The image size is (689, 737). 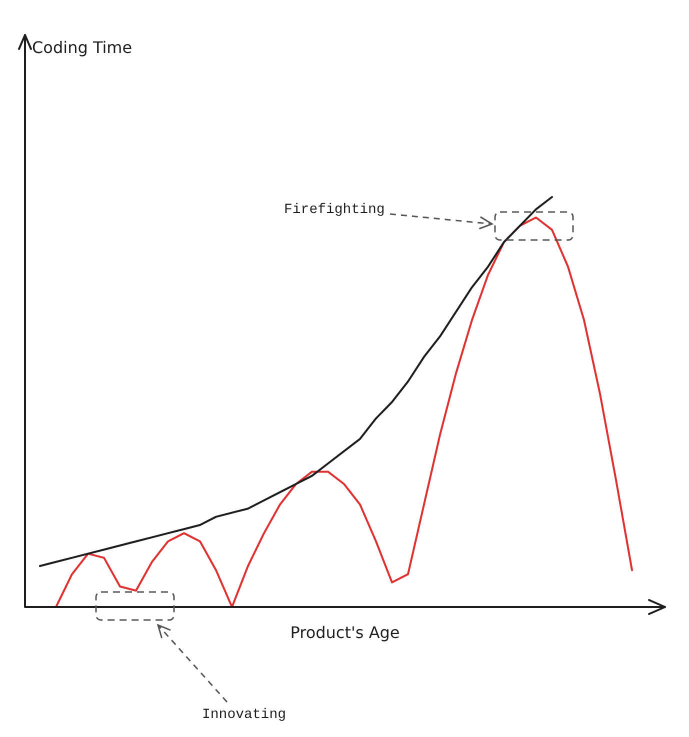 I want to click on text: Coding Time, so click(x=82, y=47).